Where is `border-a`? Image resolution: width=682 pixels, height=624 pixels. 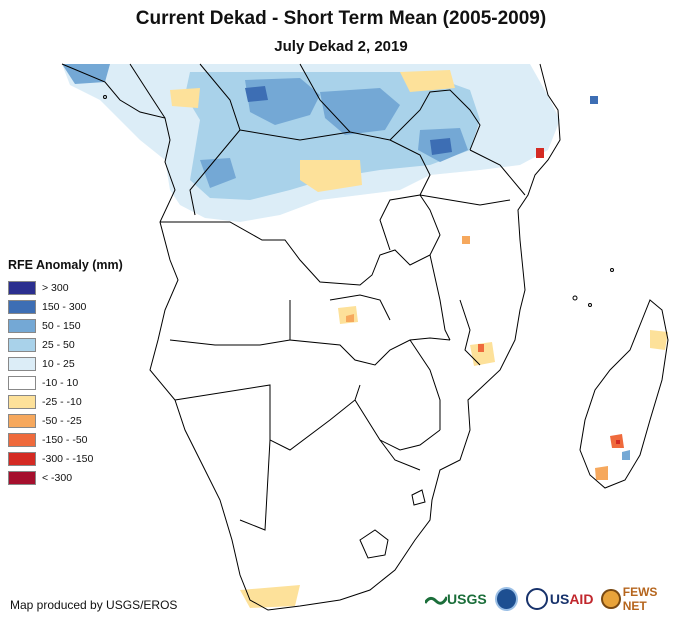
border-a is located at coordinates (147, 91).